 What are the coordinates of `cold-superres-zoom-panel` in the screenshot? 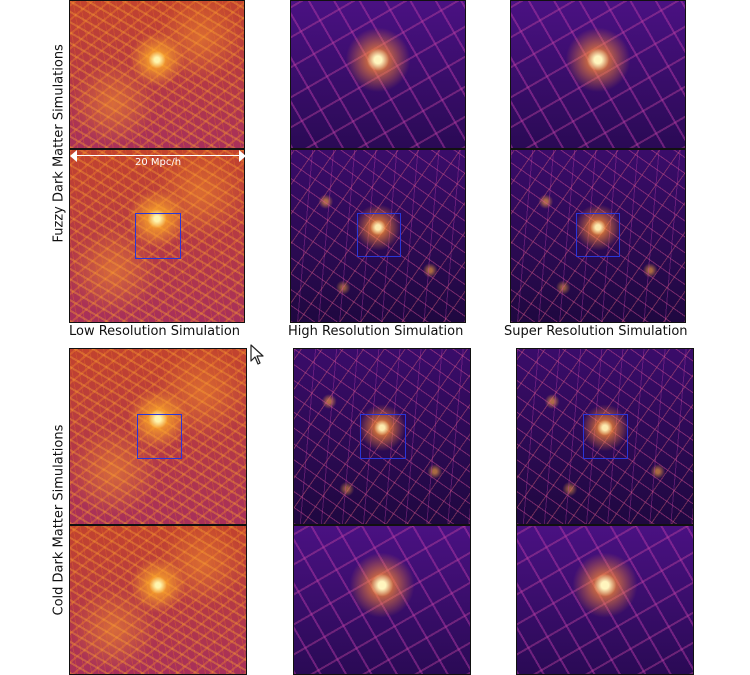 It's located at (605, 600).